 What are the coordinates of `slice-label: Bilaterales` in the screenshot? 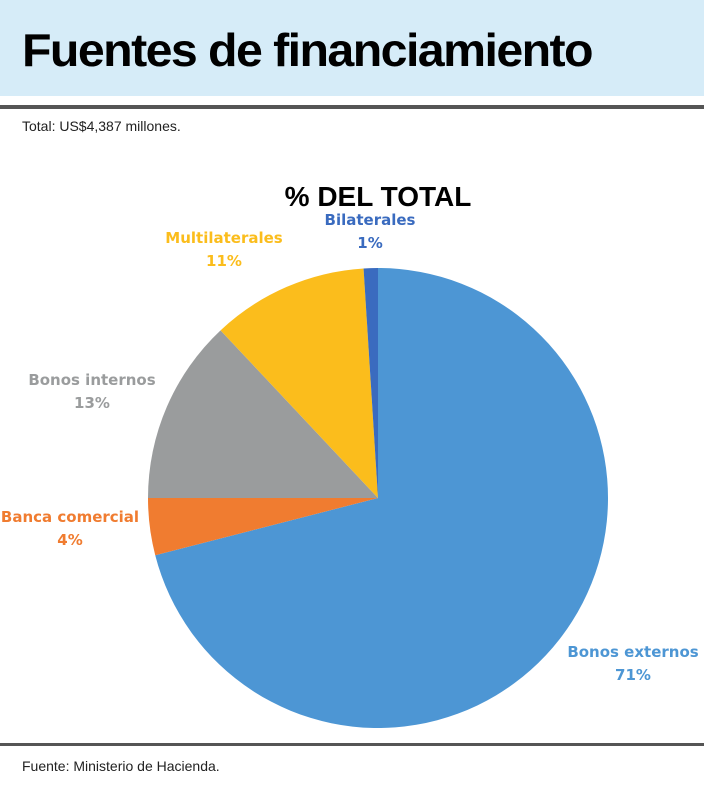 It's located at (370, 220).